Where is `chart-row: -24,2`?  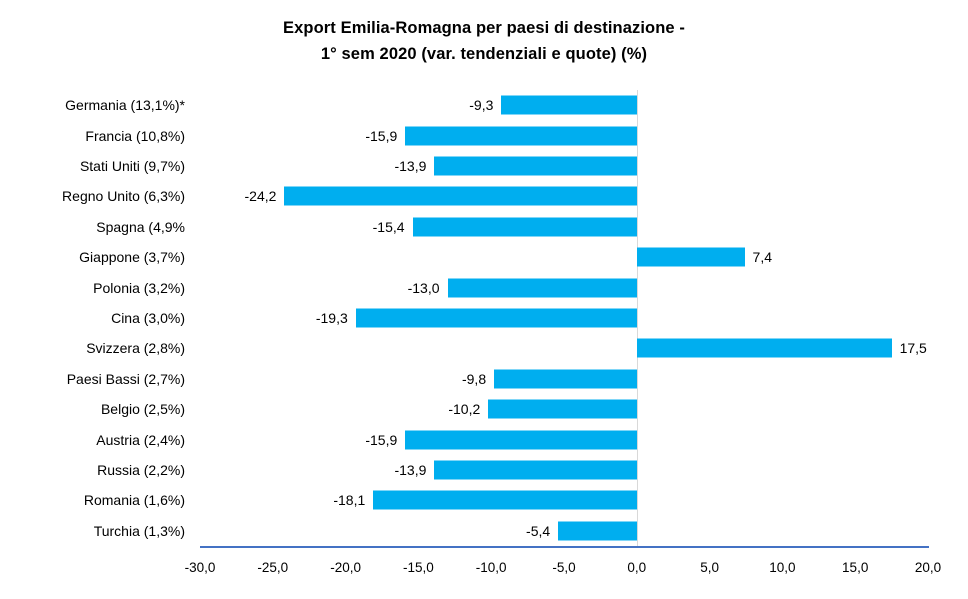
chart-row: -24,2 is located at coordinates (564, 196).